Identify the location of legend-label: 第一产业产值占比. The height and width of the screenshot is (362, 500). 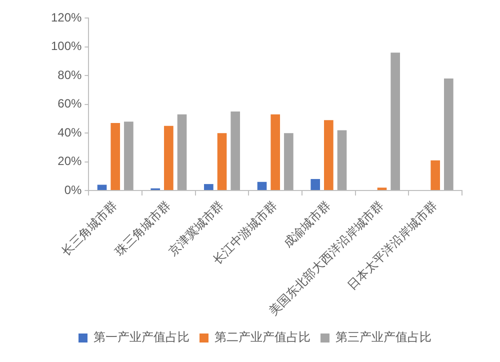
(142, 337).